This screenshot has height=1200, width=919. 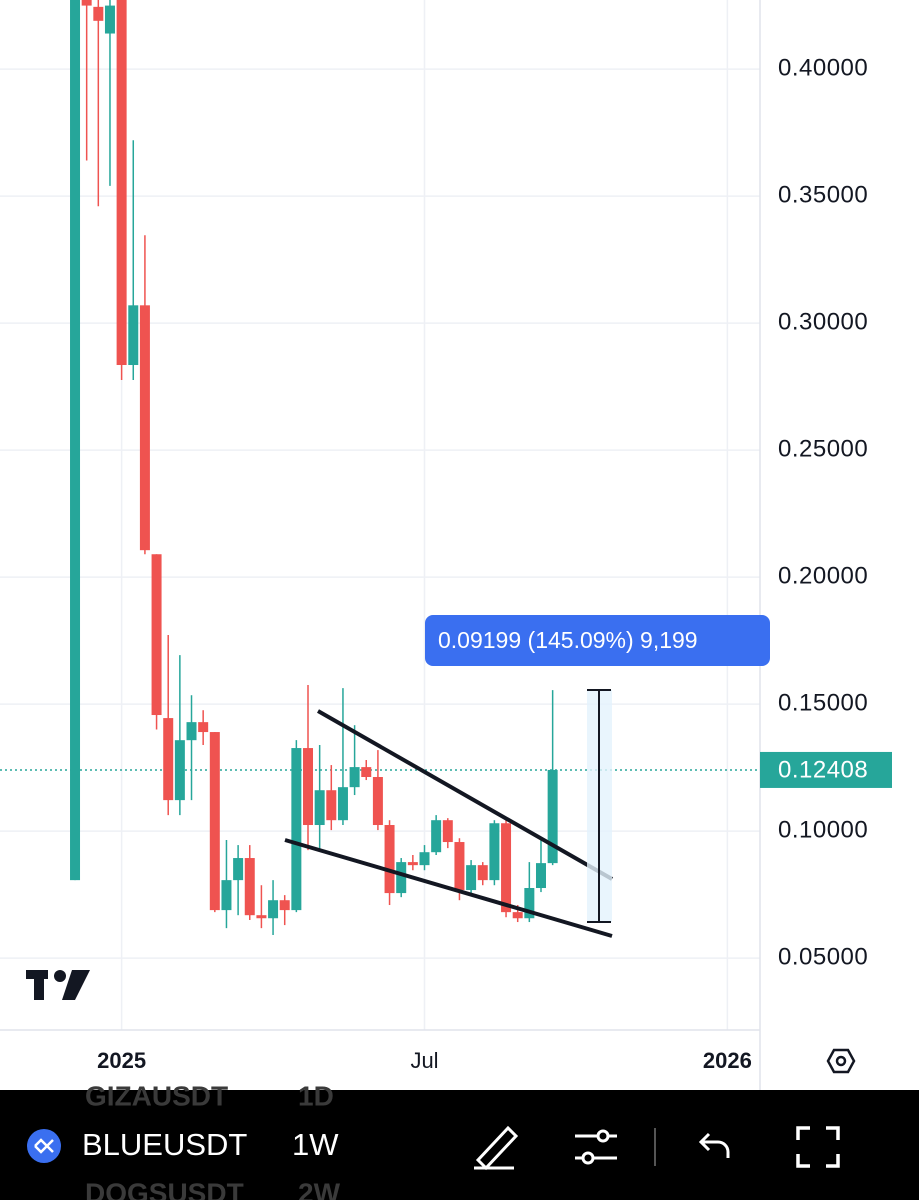 I want to click on y-tick-label: 0.30000, so click(x=823, y=321).